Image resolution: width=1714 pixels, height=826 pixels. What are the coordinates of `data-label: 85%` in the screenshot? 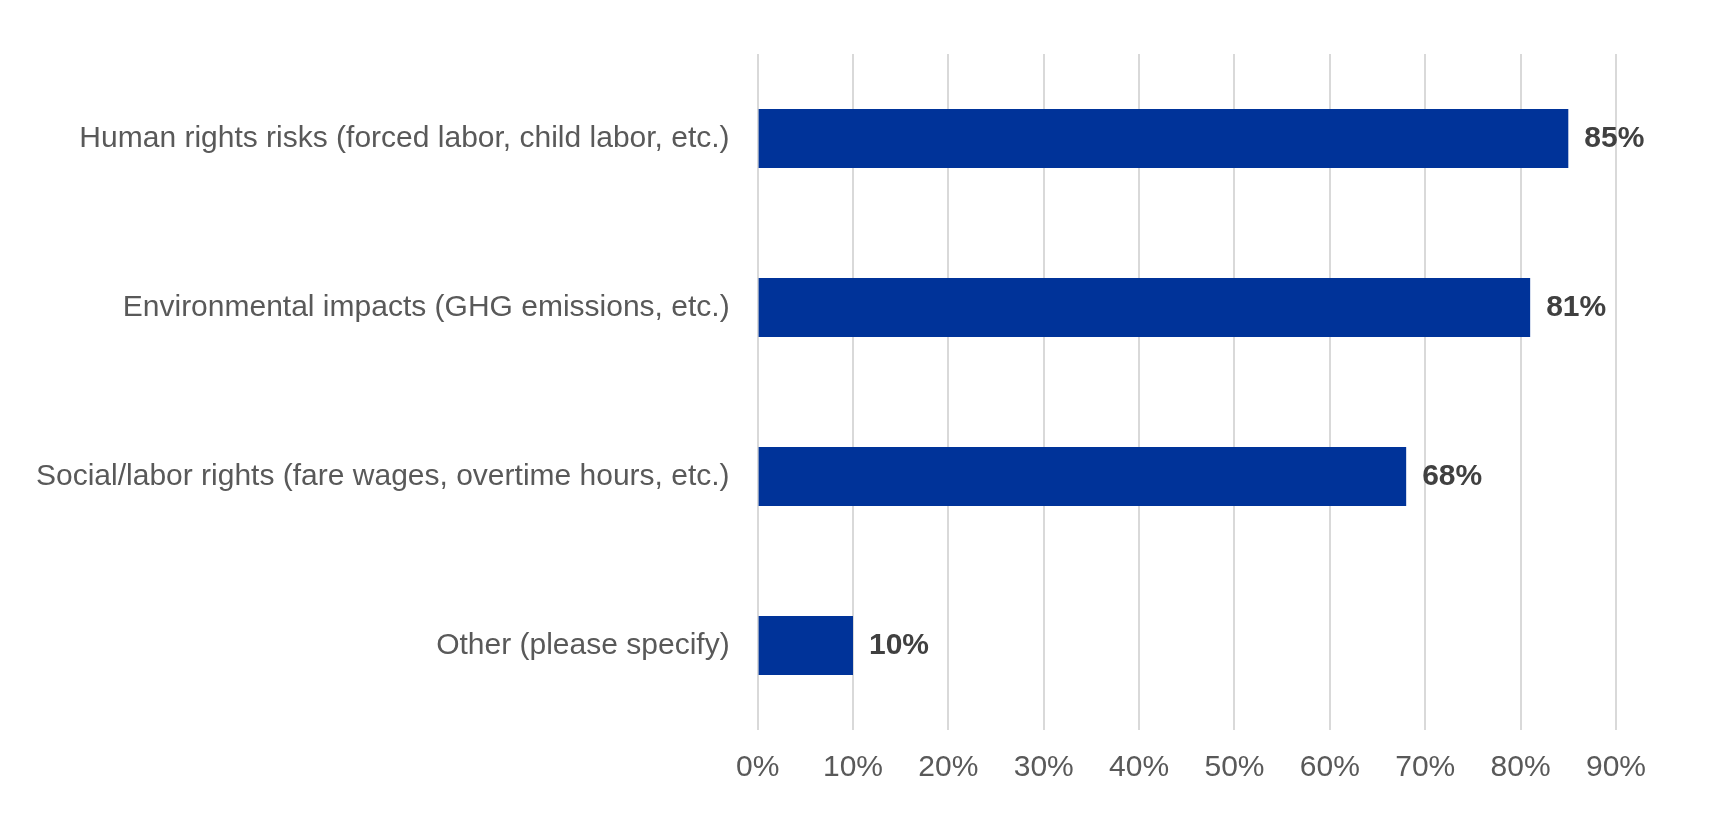 It's located at (1614, 136).